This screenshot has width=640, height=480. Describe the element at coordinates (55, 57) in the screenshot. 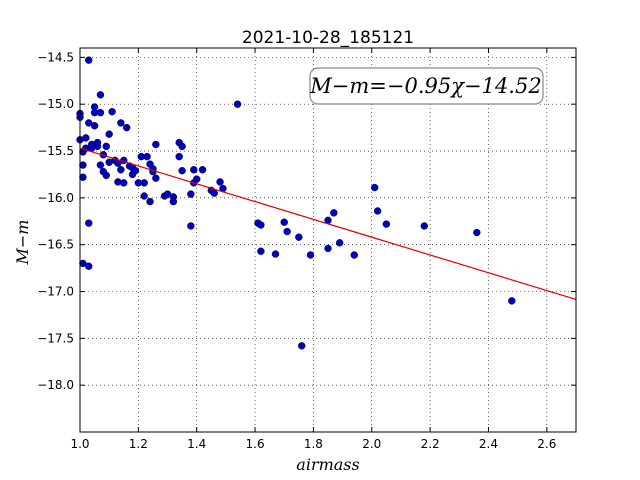

I see `y-tick-label: −14.5` at that location.